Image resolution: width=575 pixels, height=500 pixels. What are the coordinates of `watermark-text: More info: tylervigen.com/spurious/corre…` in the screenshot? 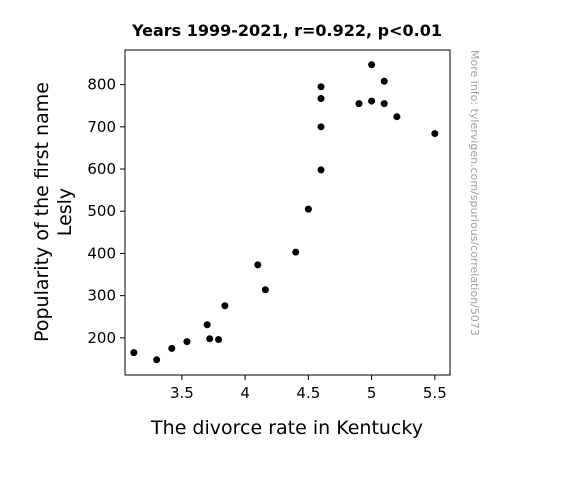 It's located at (474, 193).